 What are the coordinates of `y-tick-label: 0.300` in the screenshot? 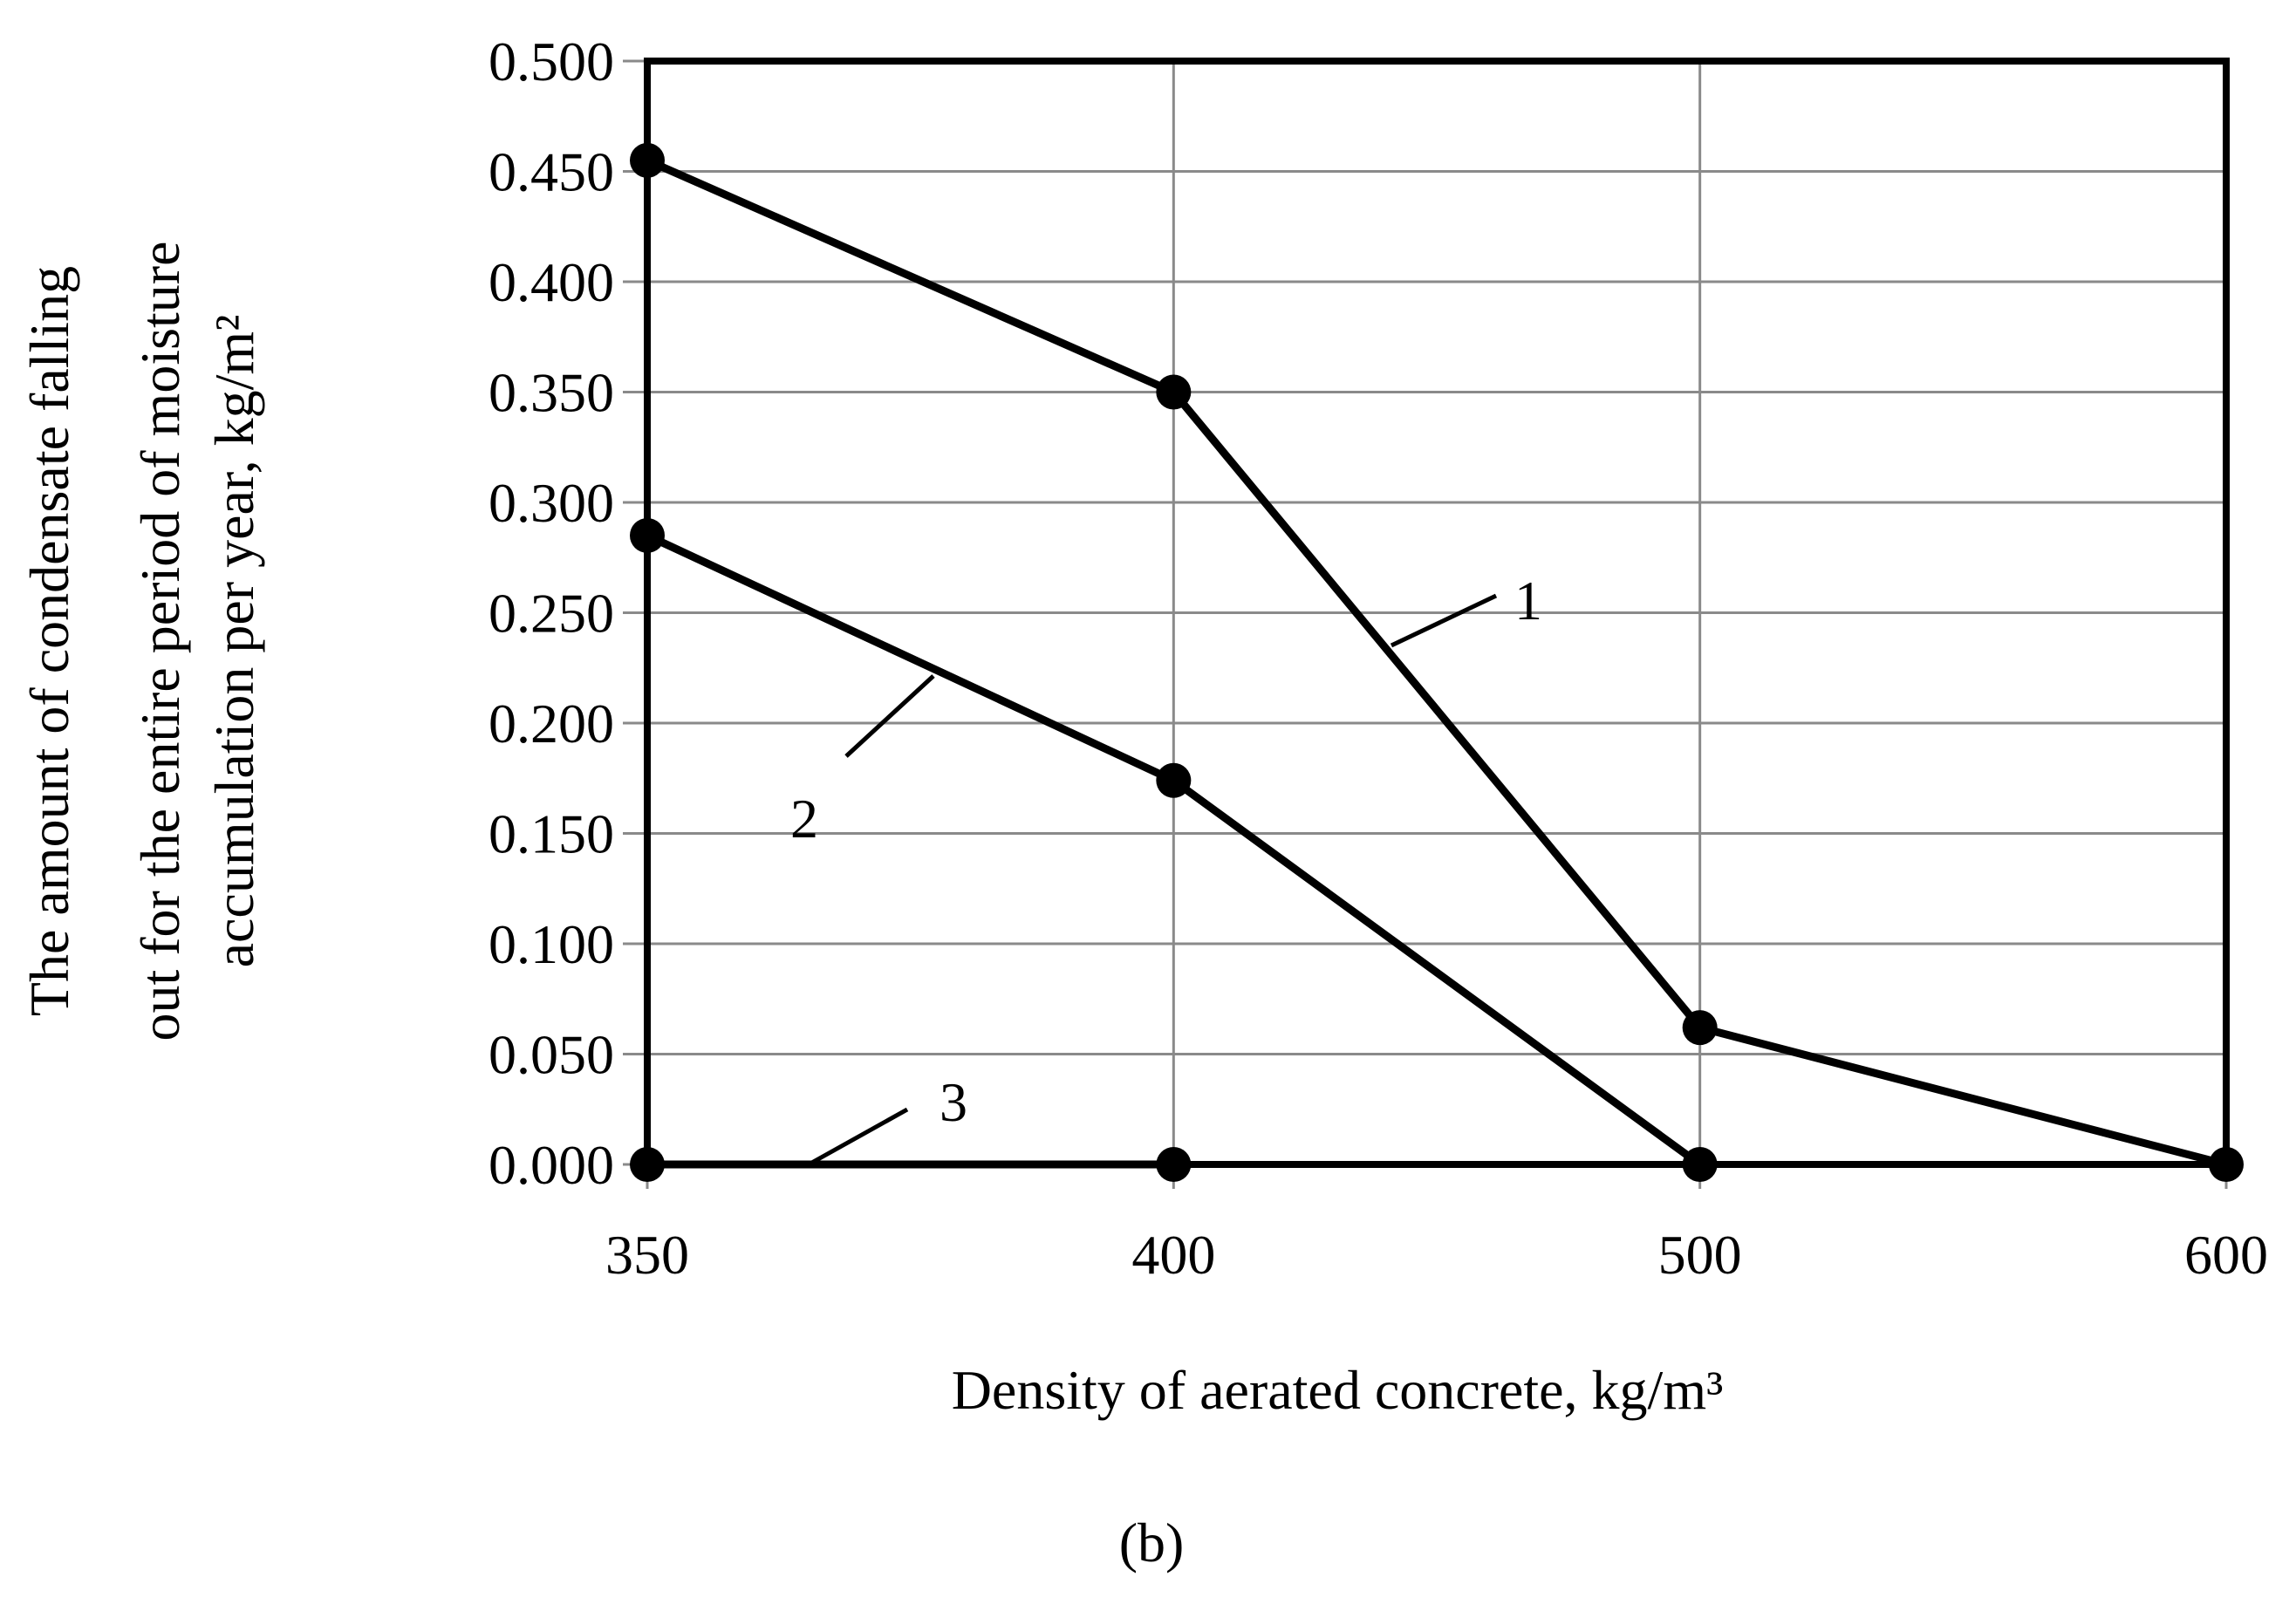 It's located at (551, 503).